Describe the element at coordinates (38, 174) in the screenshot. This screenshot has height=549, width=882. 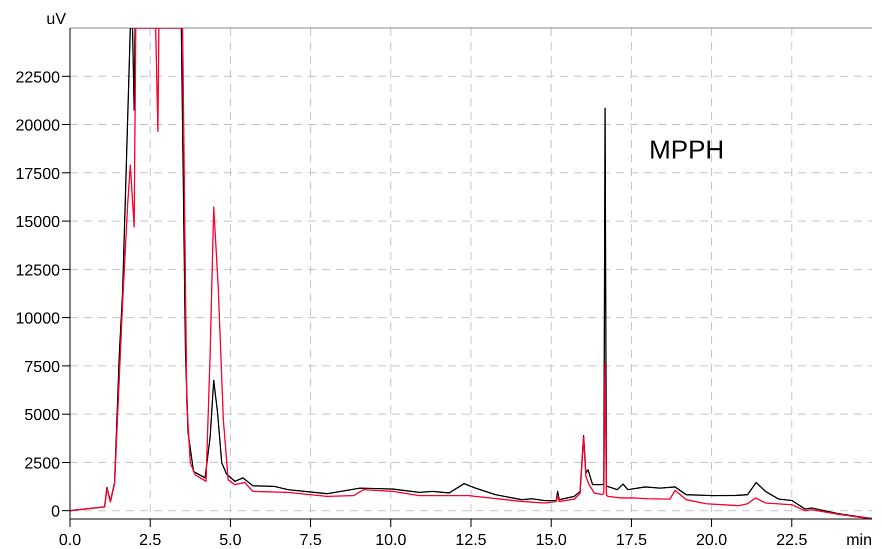
I see `y-tick-label: 17500` at that location.